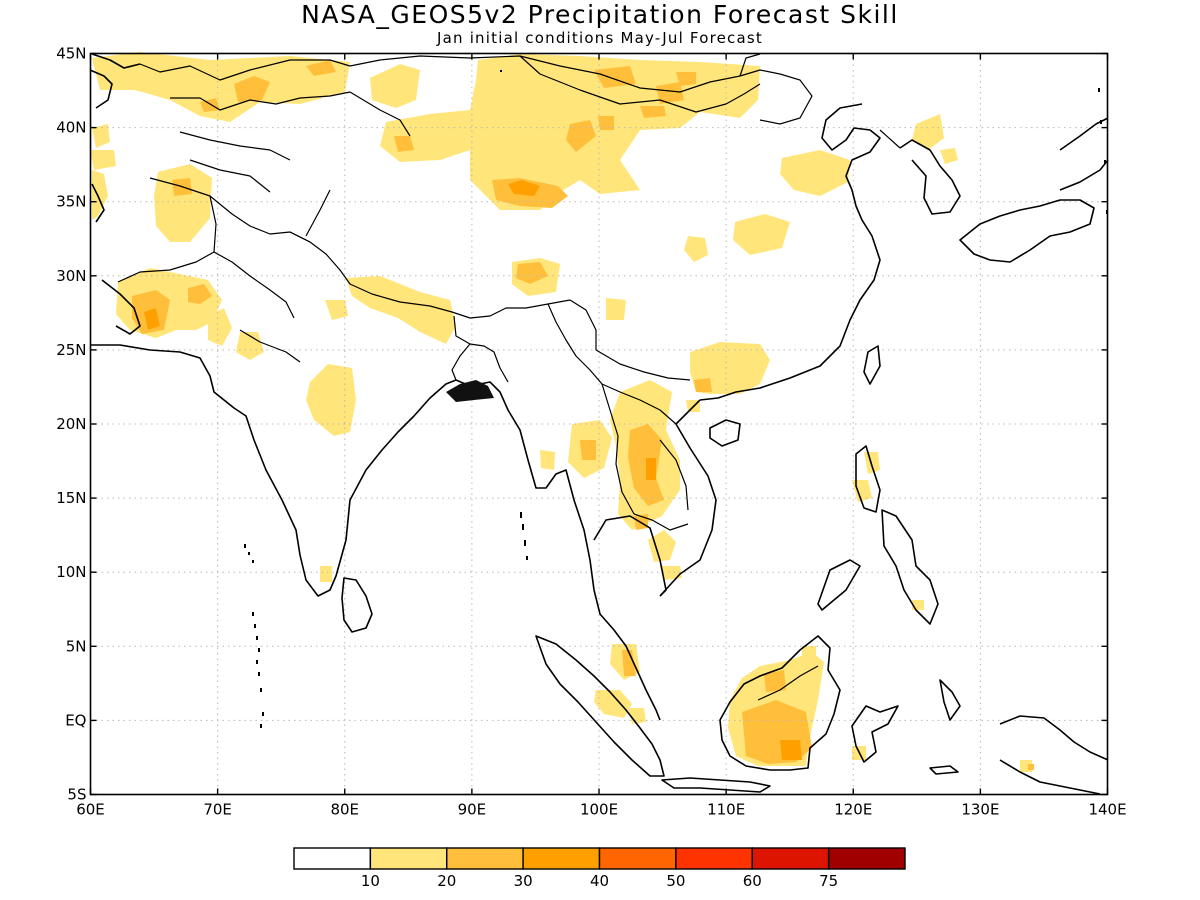  I want to click on lat-label: 20N, so click(71, 424).